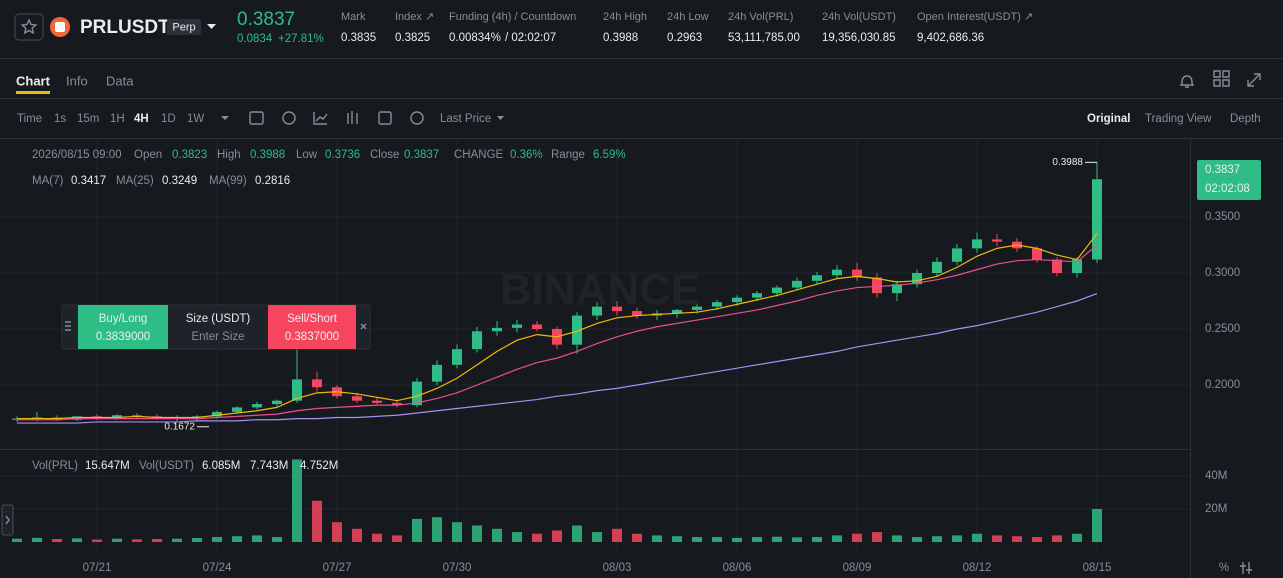 Image resolution: width=1283 pixels, height=578 pixels. I want to click on badge-bg, so click(184, 27).